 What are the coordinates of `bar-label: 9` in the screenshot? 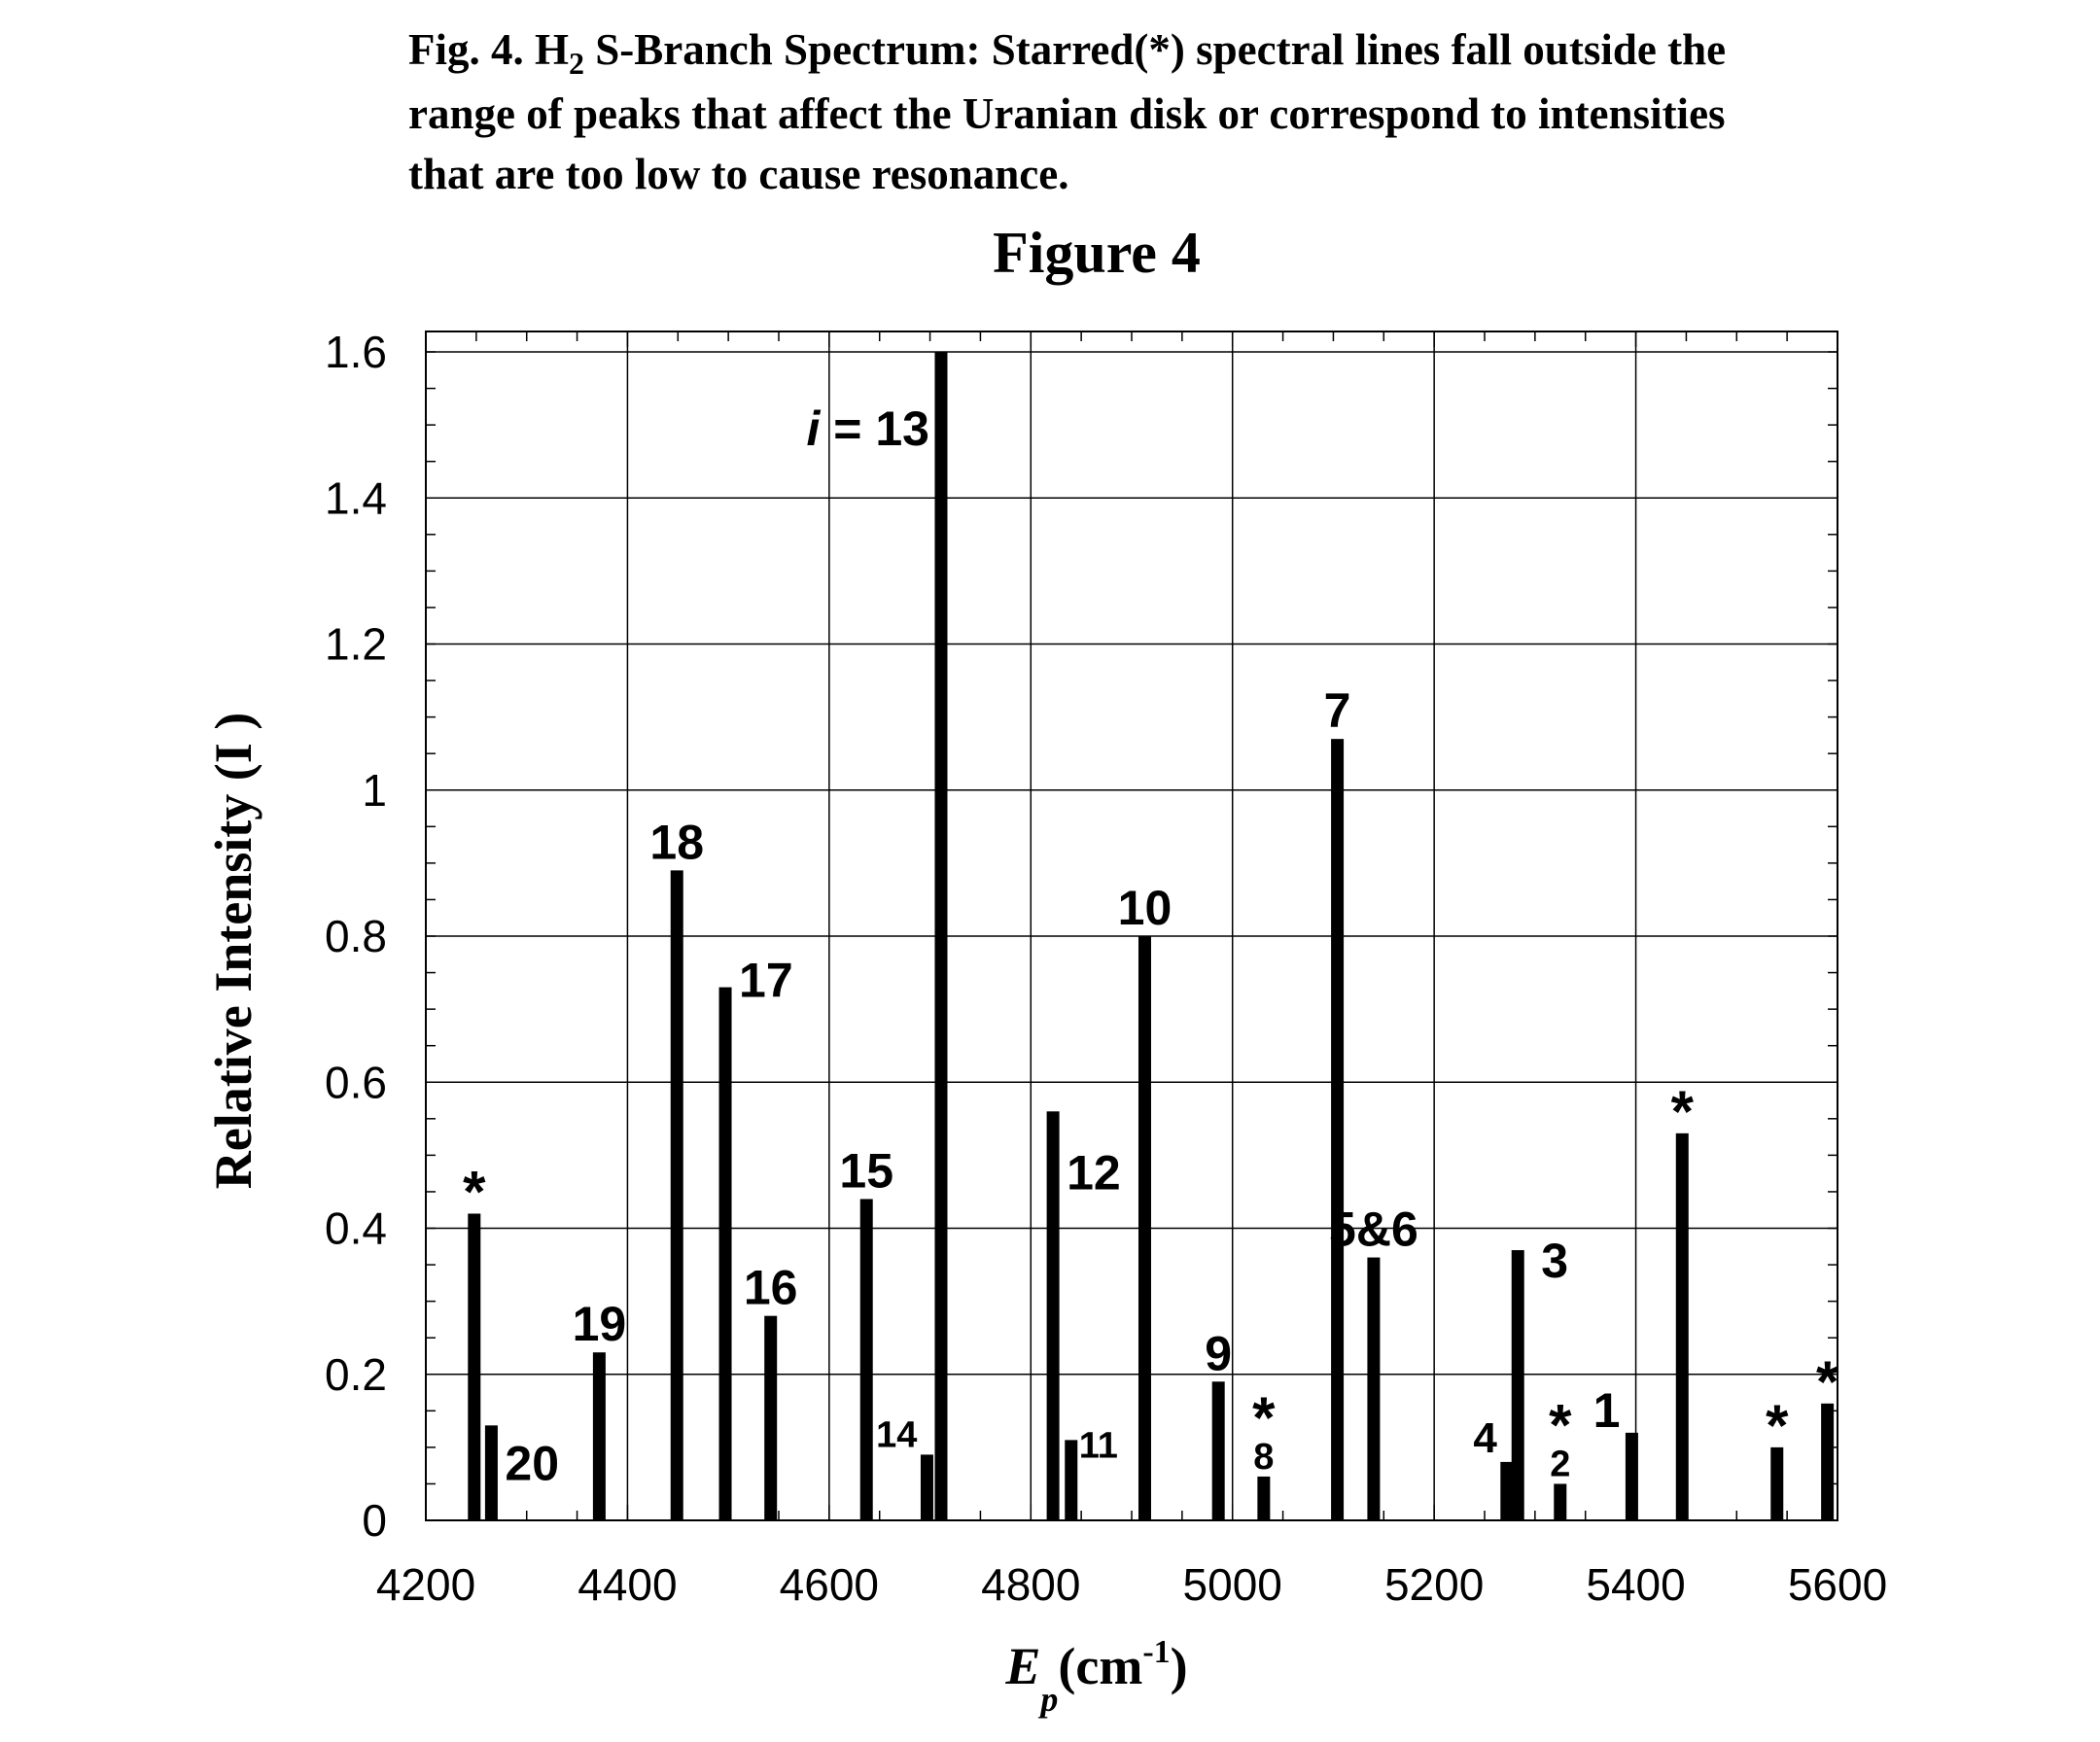 It's located at (1218, 1353).